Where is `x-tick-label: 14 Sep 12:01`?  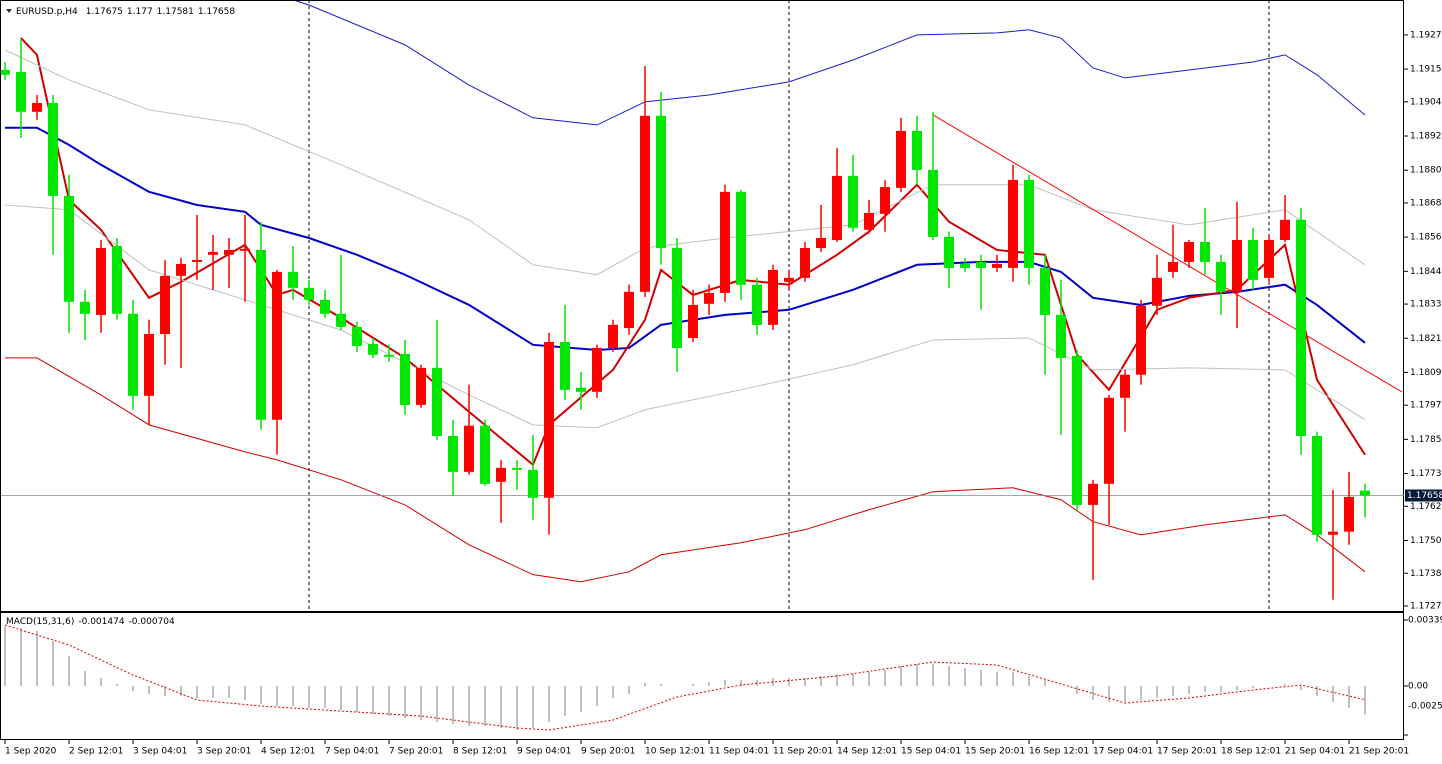 x-tick-label: 14 Sep 12:01 is located at coordinates (867, 752).